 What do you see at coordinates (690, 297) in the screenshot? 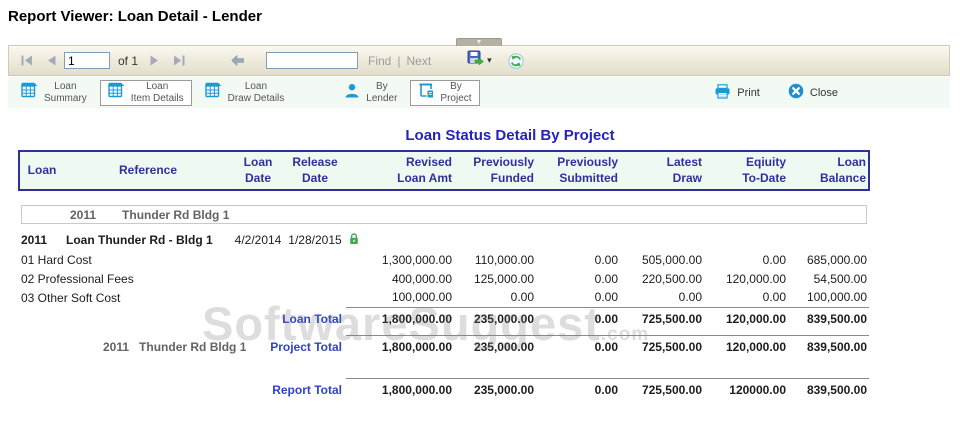
I see `latest-draw: 0.00` at bounding box center [690, 297].